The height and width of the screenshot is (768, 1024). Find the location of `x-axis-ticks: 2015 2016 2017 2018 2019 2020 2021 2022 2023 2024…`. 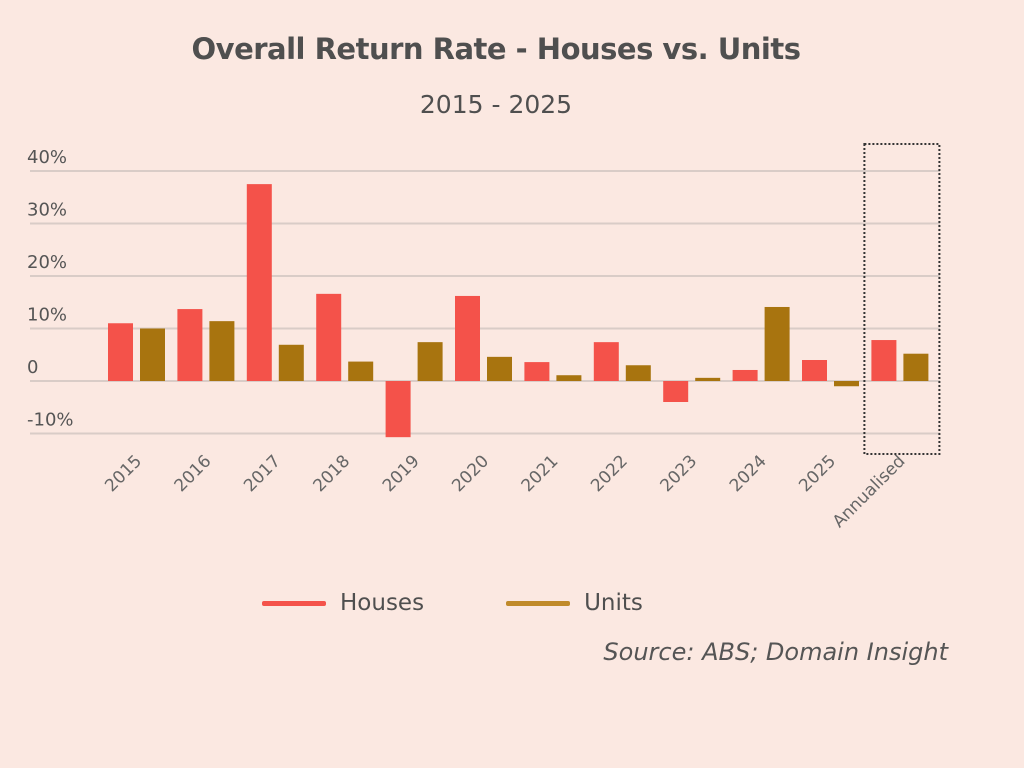

x-axis-ticks: 2015 2016 2017 2018 2019 2020 2021 2022 2023 2024… is located at coordinates (505, 491).